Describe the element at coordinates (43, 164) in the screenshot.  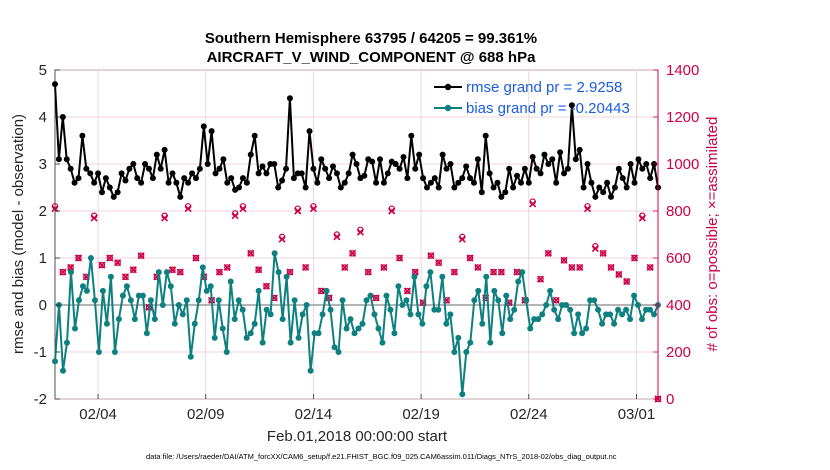
I see `y-tick-label: 3` at that location.